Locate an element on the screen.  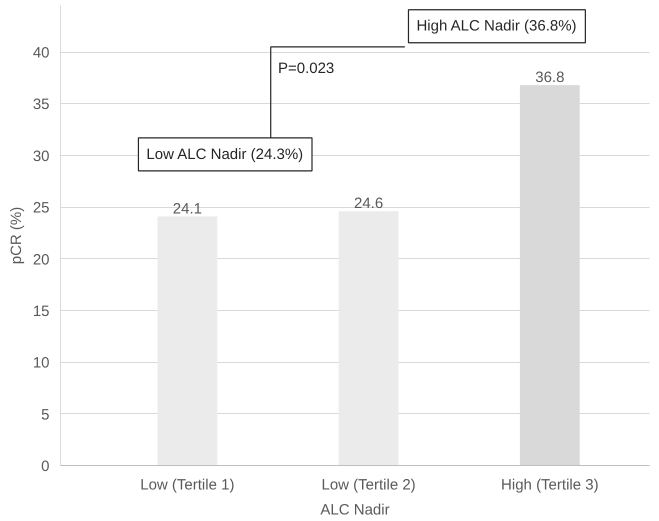
y-tick-label: 30 is located at coordinates (41, 156).